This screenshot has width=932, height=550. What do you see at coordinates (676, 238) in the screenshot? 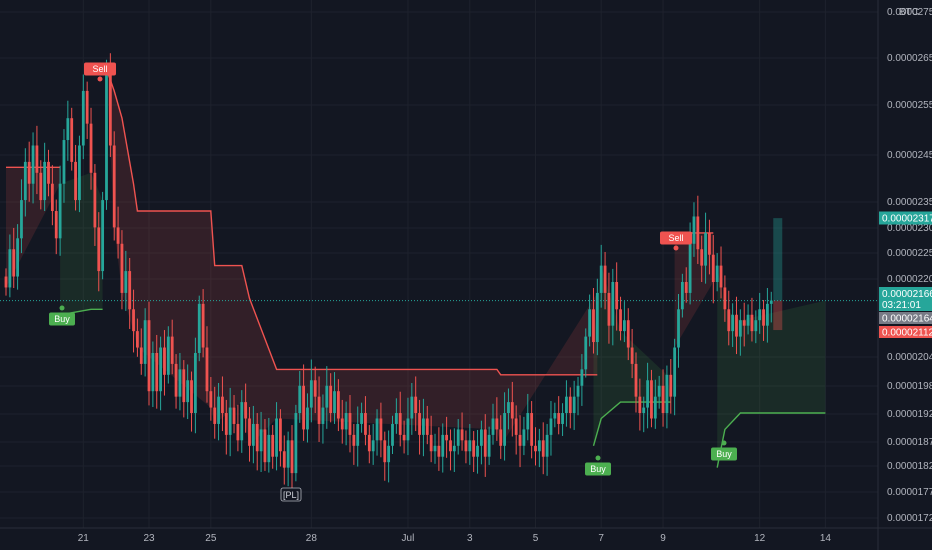
I see `signal-badge` at bounding box center [676, 238].